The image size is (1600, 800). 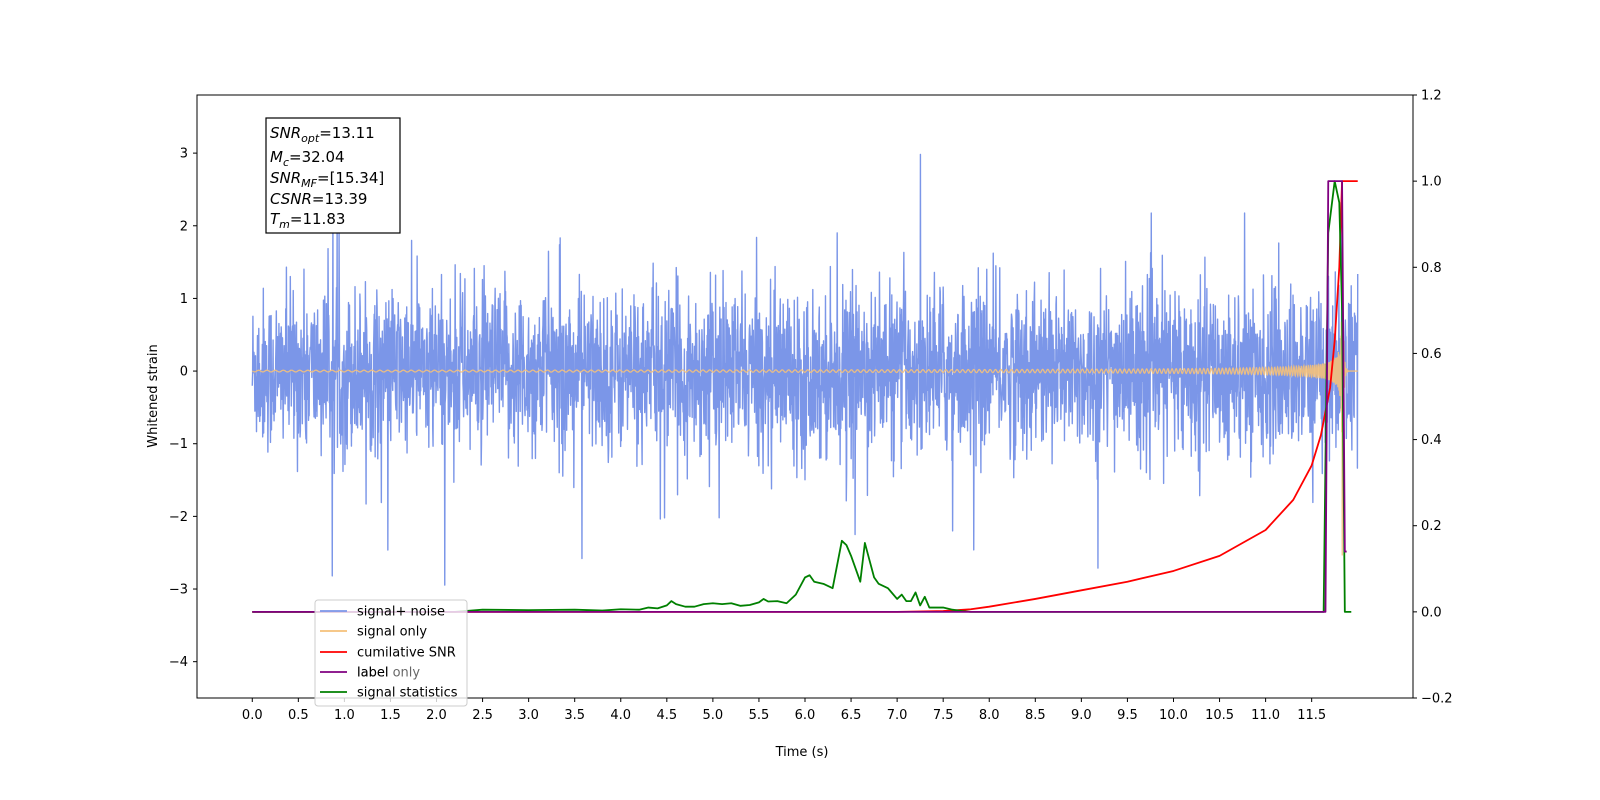 I want to click on legend-label: cumilative SNR, so click(x=406, y=653).